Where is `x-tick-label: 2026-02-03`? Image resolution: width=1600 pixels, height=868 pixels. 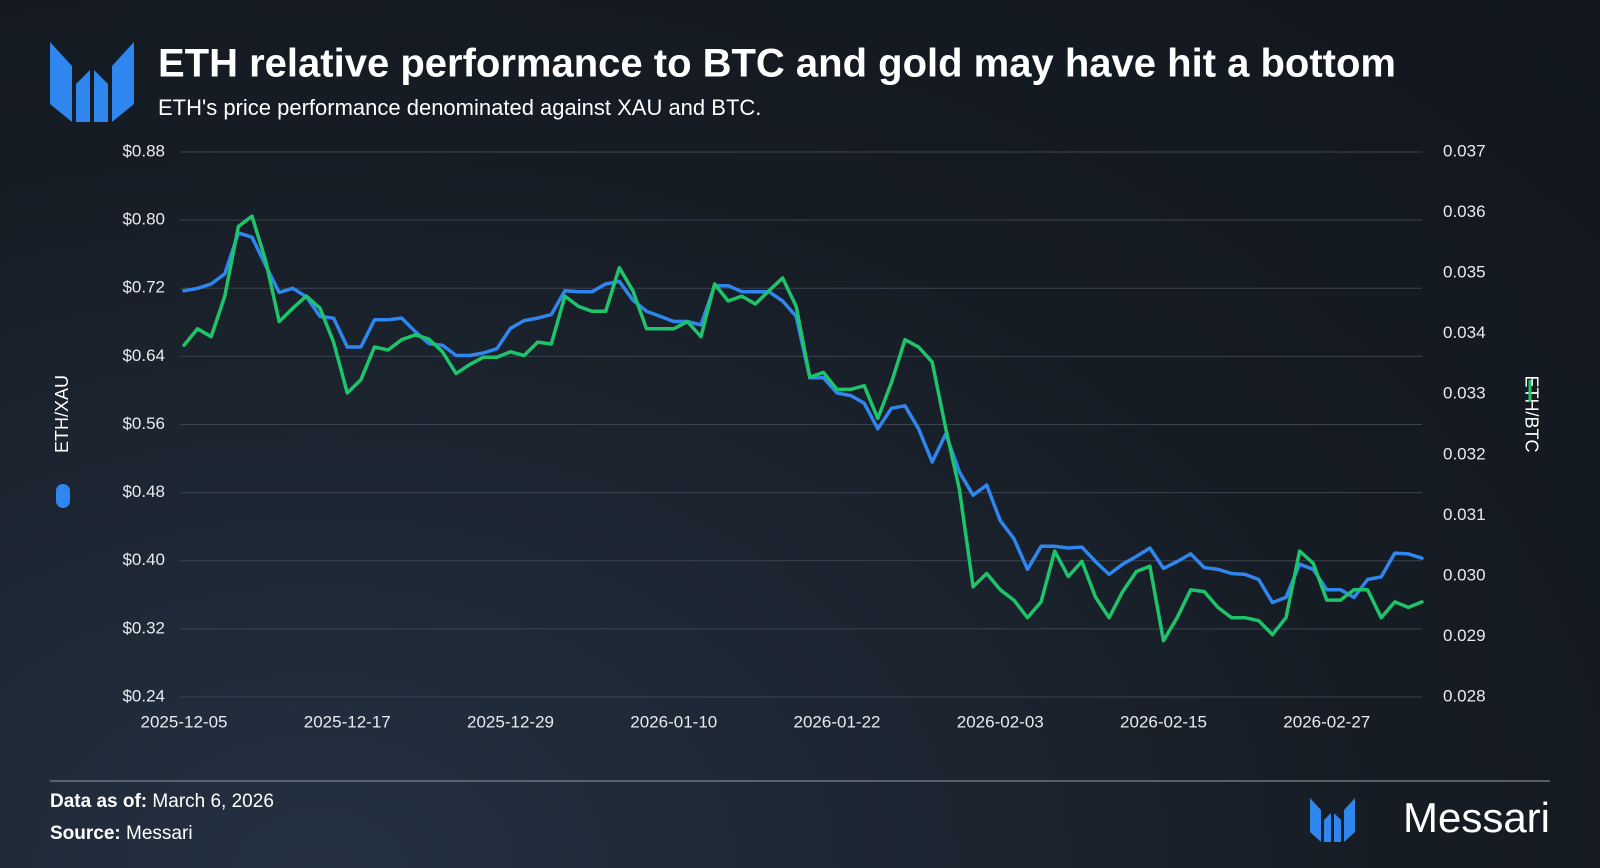
x-tick-label: 2026-02-03 is located at coordinates (1000, 721).